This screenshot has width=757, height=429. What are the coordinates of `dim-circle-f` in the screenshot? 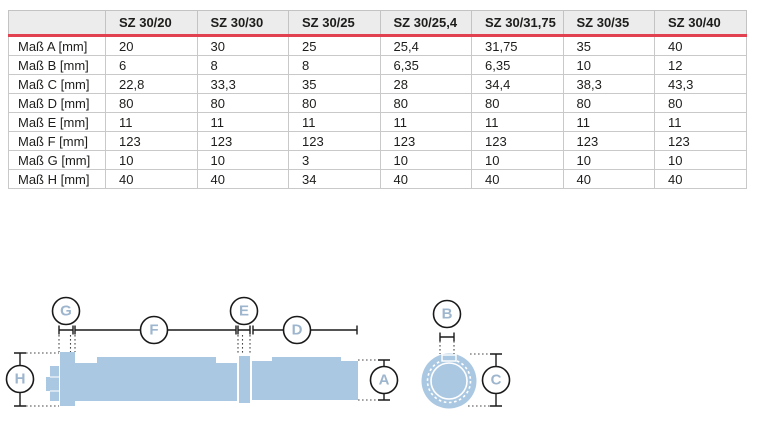 It's located at (154, 330).